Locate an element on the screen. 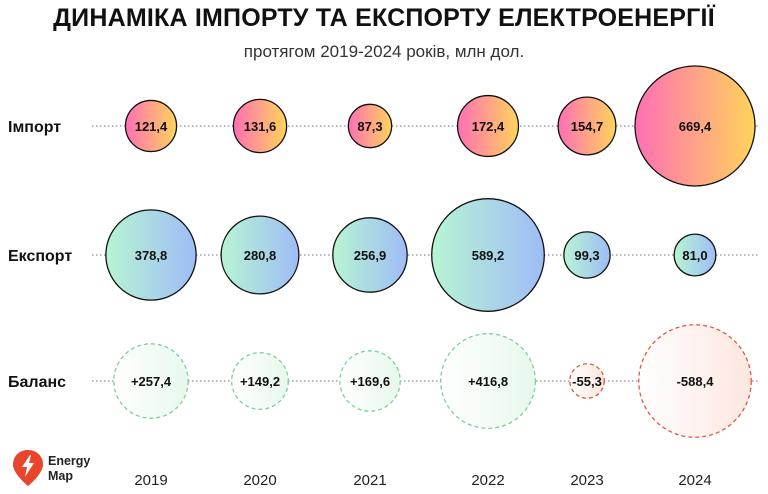 The height and width of the screenshot is (494, 768). series-label: Імпорт is located at coordinates (34, 127).